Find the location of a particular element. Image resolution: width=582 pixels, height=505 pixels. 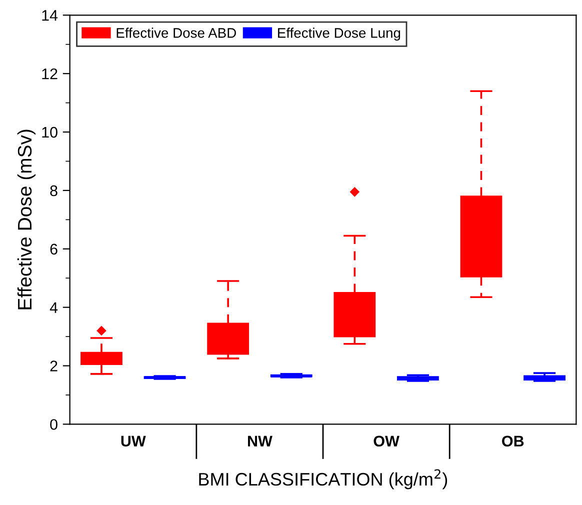

x-tick-label: UW is located at coordinates (133, 441).